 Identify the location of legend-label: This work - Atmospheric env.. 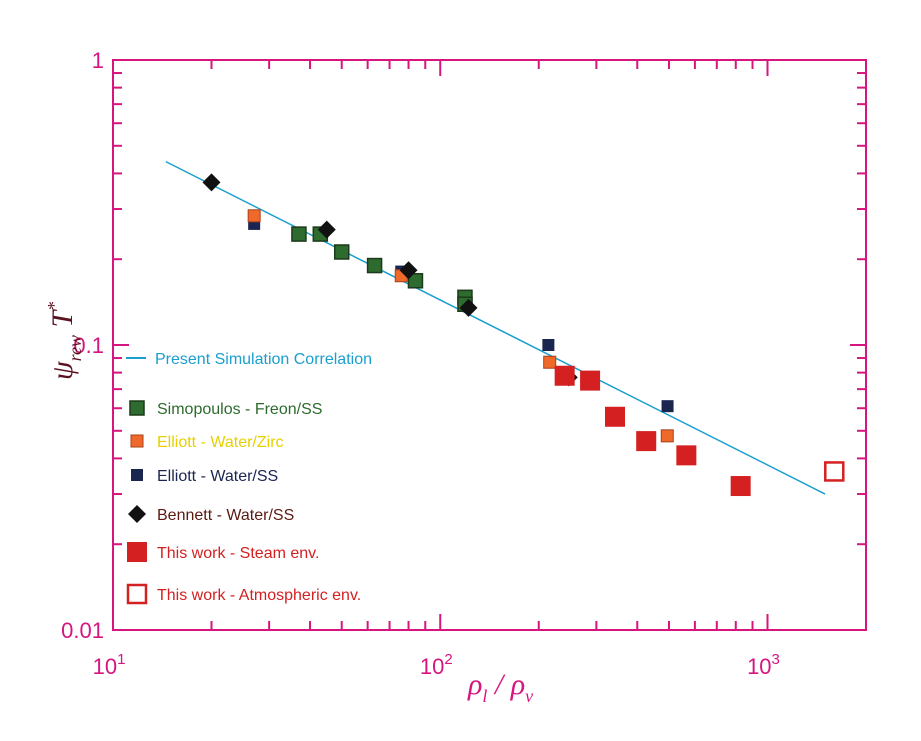
(259, 595).